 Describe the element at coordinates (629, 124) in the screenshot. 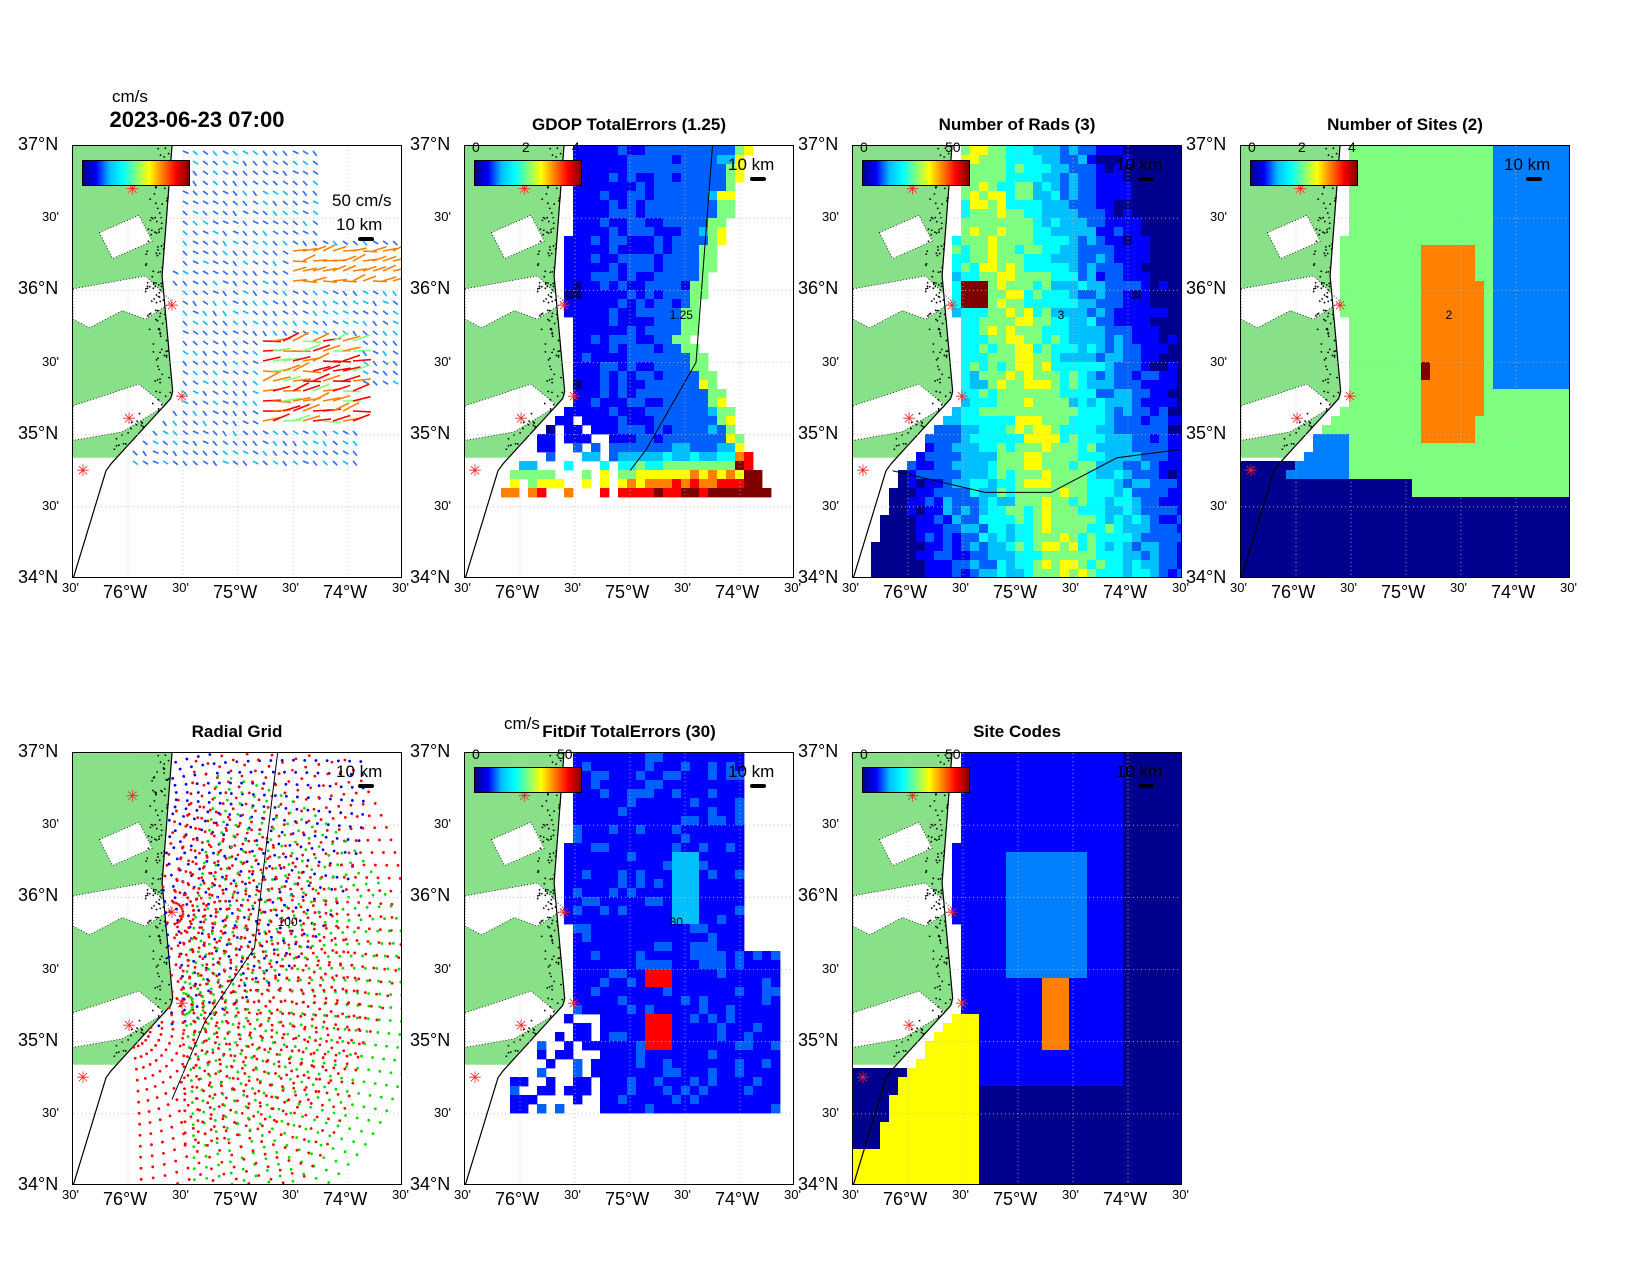

I see `panel-title: GDOP TotalErrors (1.25)` at that location.